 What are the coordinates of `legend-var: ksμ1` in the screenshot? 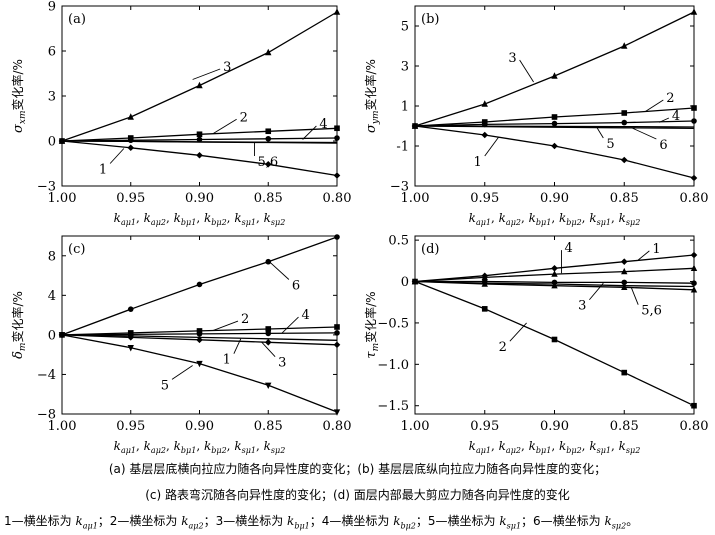 It's located at (510, 522).